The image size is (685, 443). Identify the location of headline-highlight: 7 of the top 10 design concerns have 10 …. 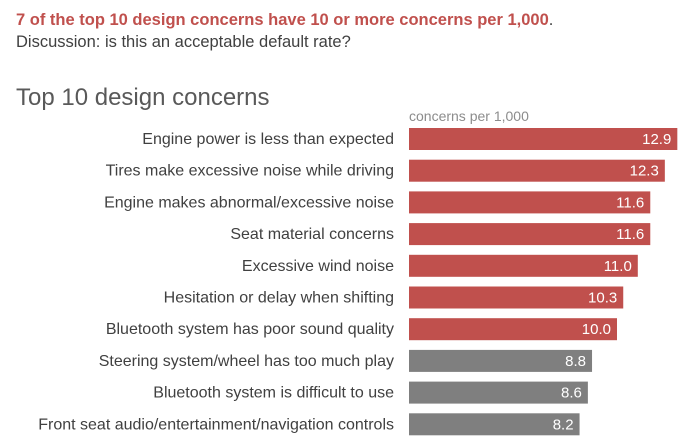
(282, 20).